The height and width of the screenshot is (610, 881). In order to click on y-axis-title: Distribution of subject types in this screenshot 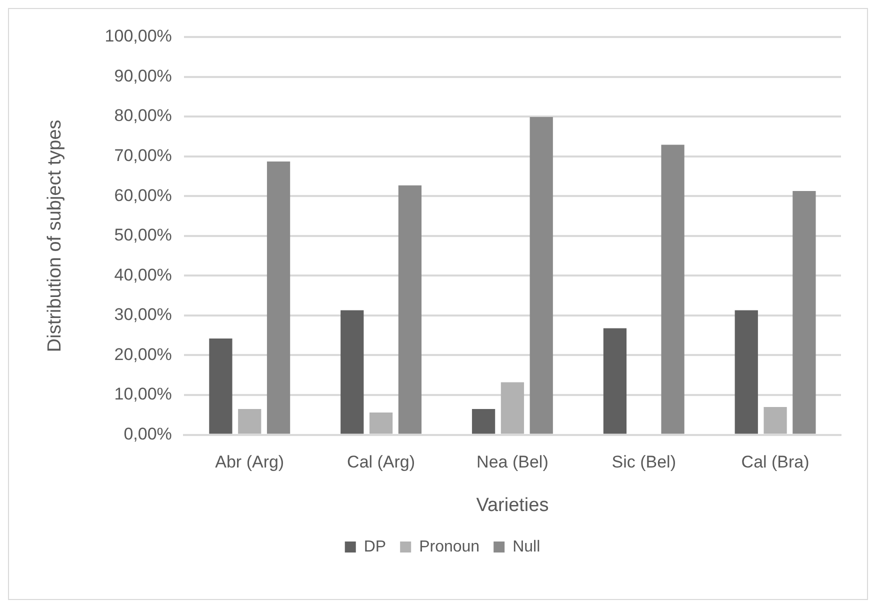, I will do `click(55, 236)`.